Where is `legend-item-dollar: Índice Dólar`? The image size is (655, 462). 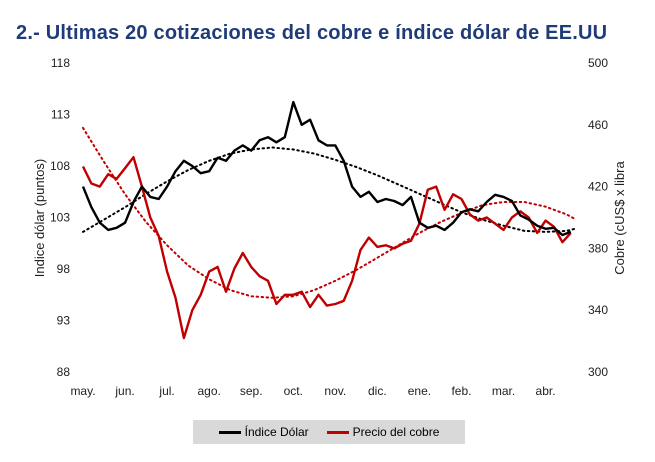 legend-item-dollar: Índice Dólar is located at coordinates (263, 432).